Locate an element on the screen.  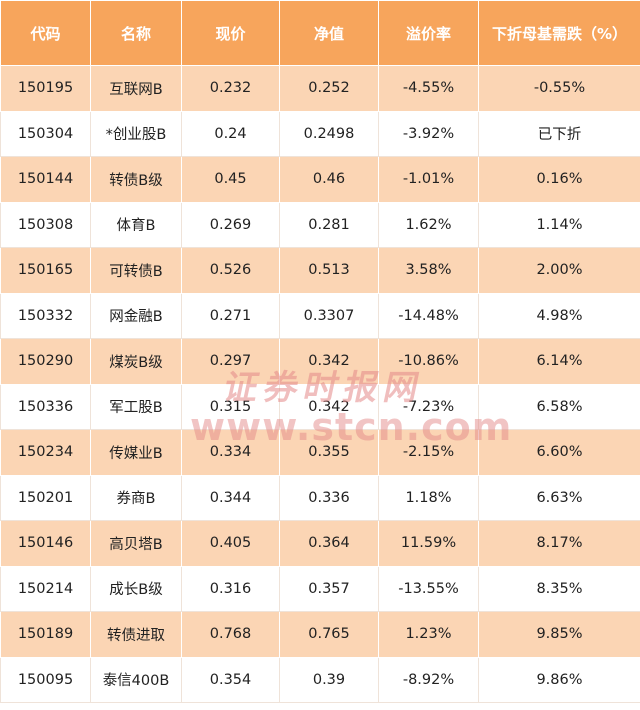
cell-premium: 1.18% is located at coordinates (428, 497).